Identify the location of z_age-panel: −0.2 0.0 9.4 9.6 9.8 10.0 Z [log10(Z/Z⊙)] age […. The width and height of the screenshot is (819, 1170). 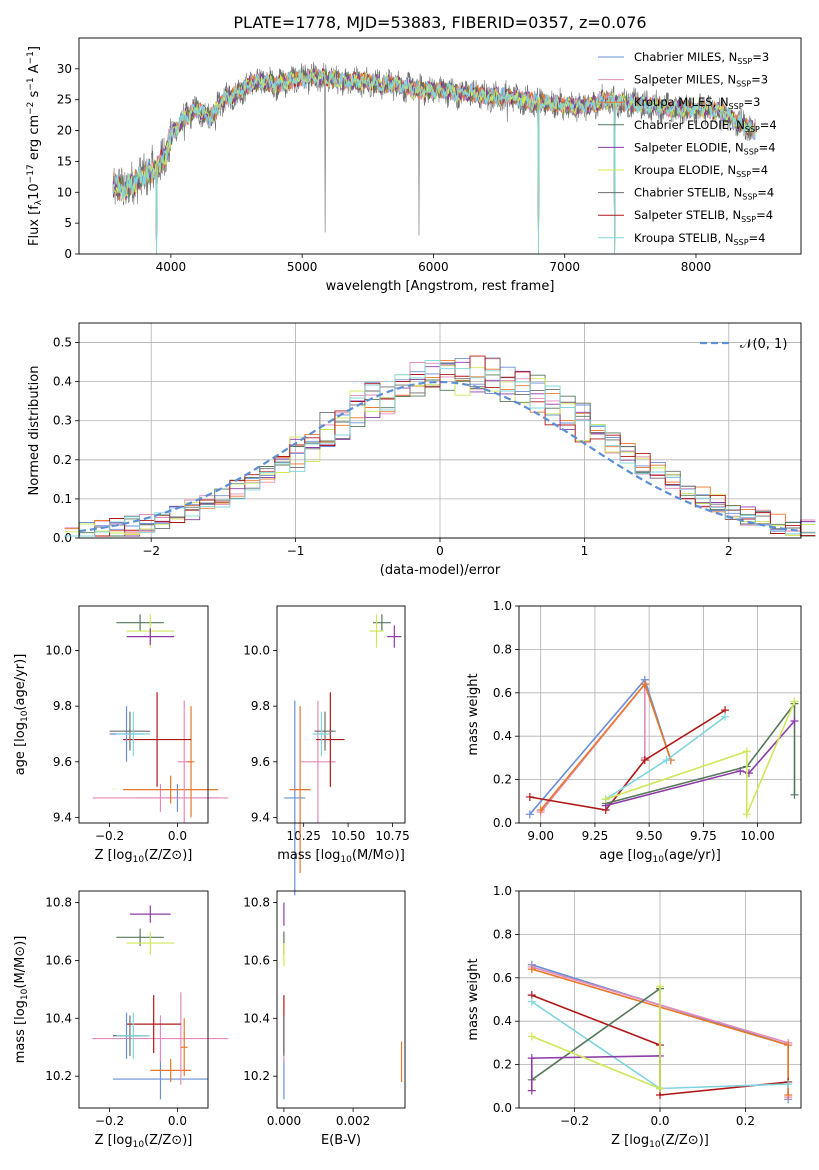
(121, 735).